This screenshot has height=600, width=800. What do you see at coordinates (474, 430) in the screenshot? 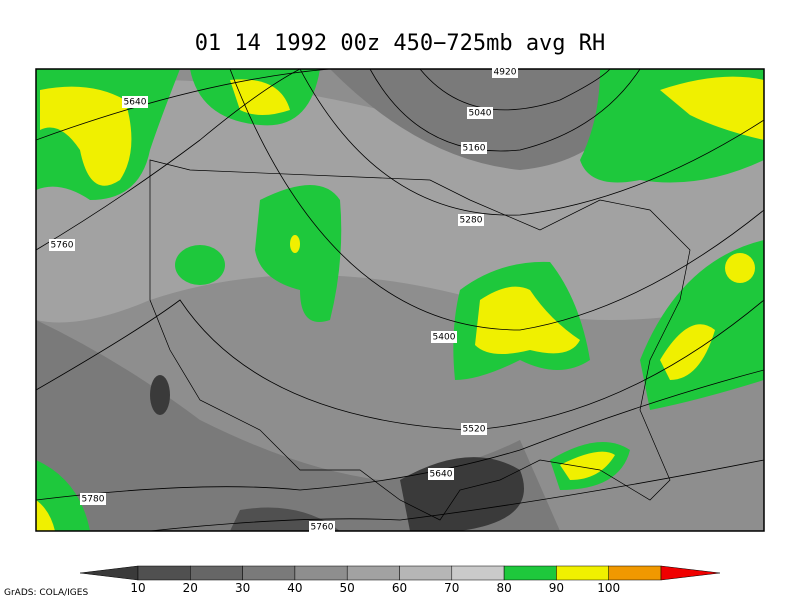
I see `contour-label: 5520` at bounding box center [474, 430].